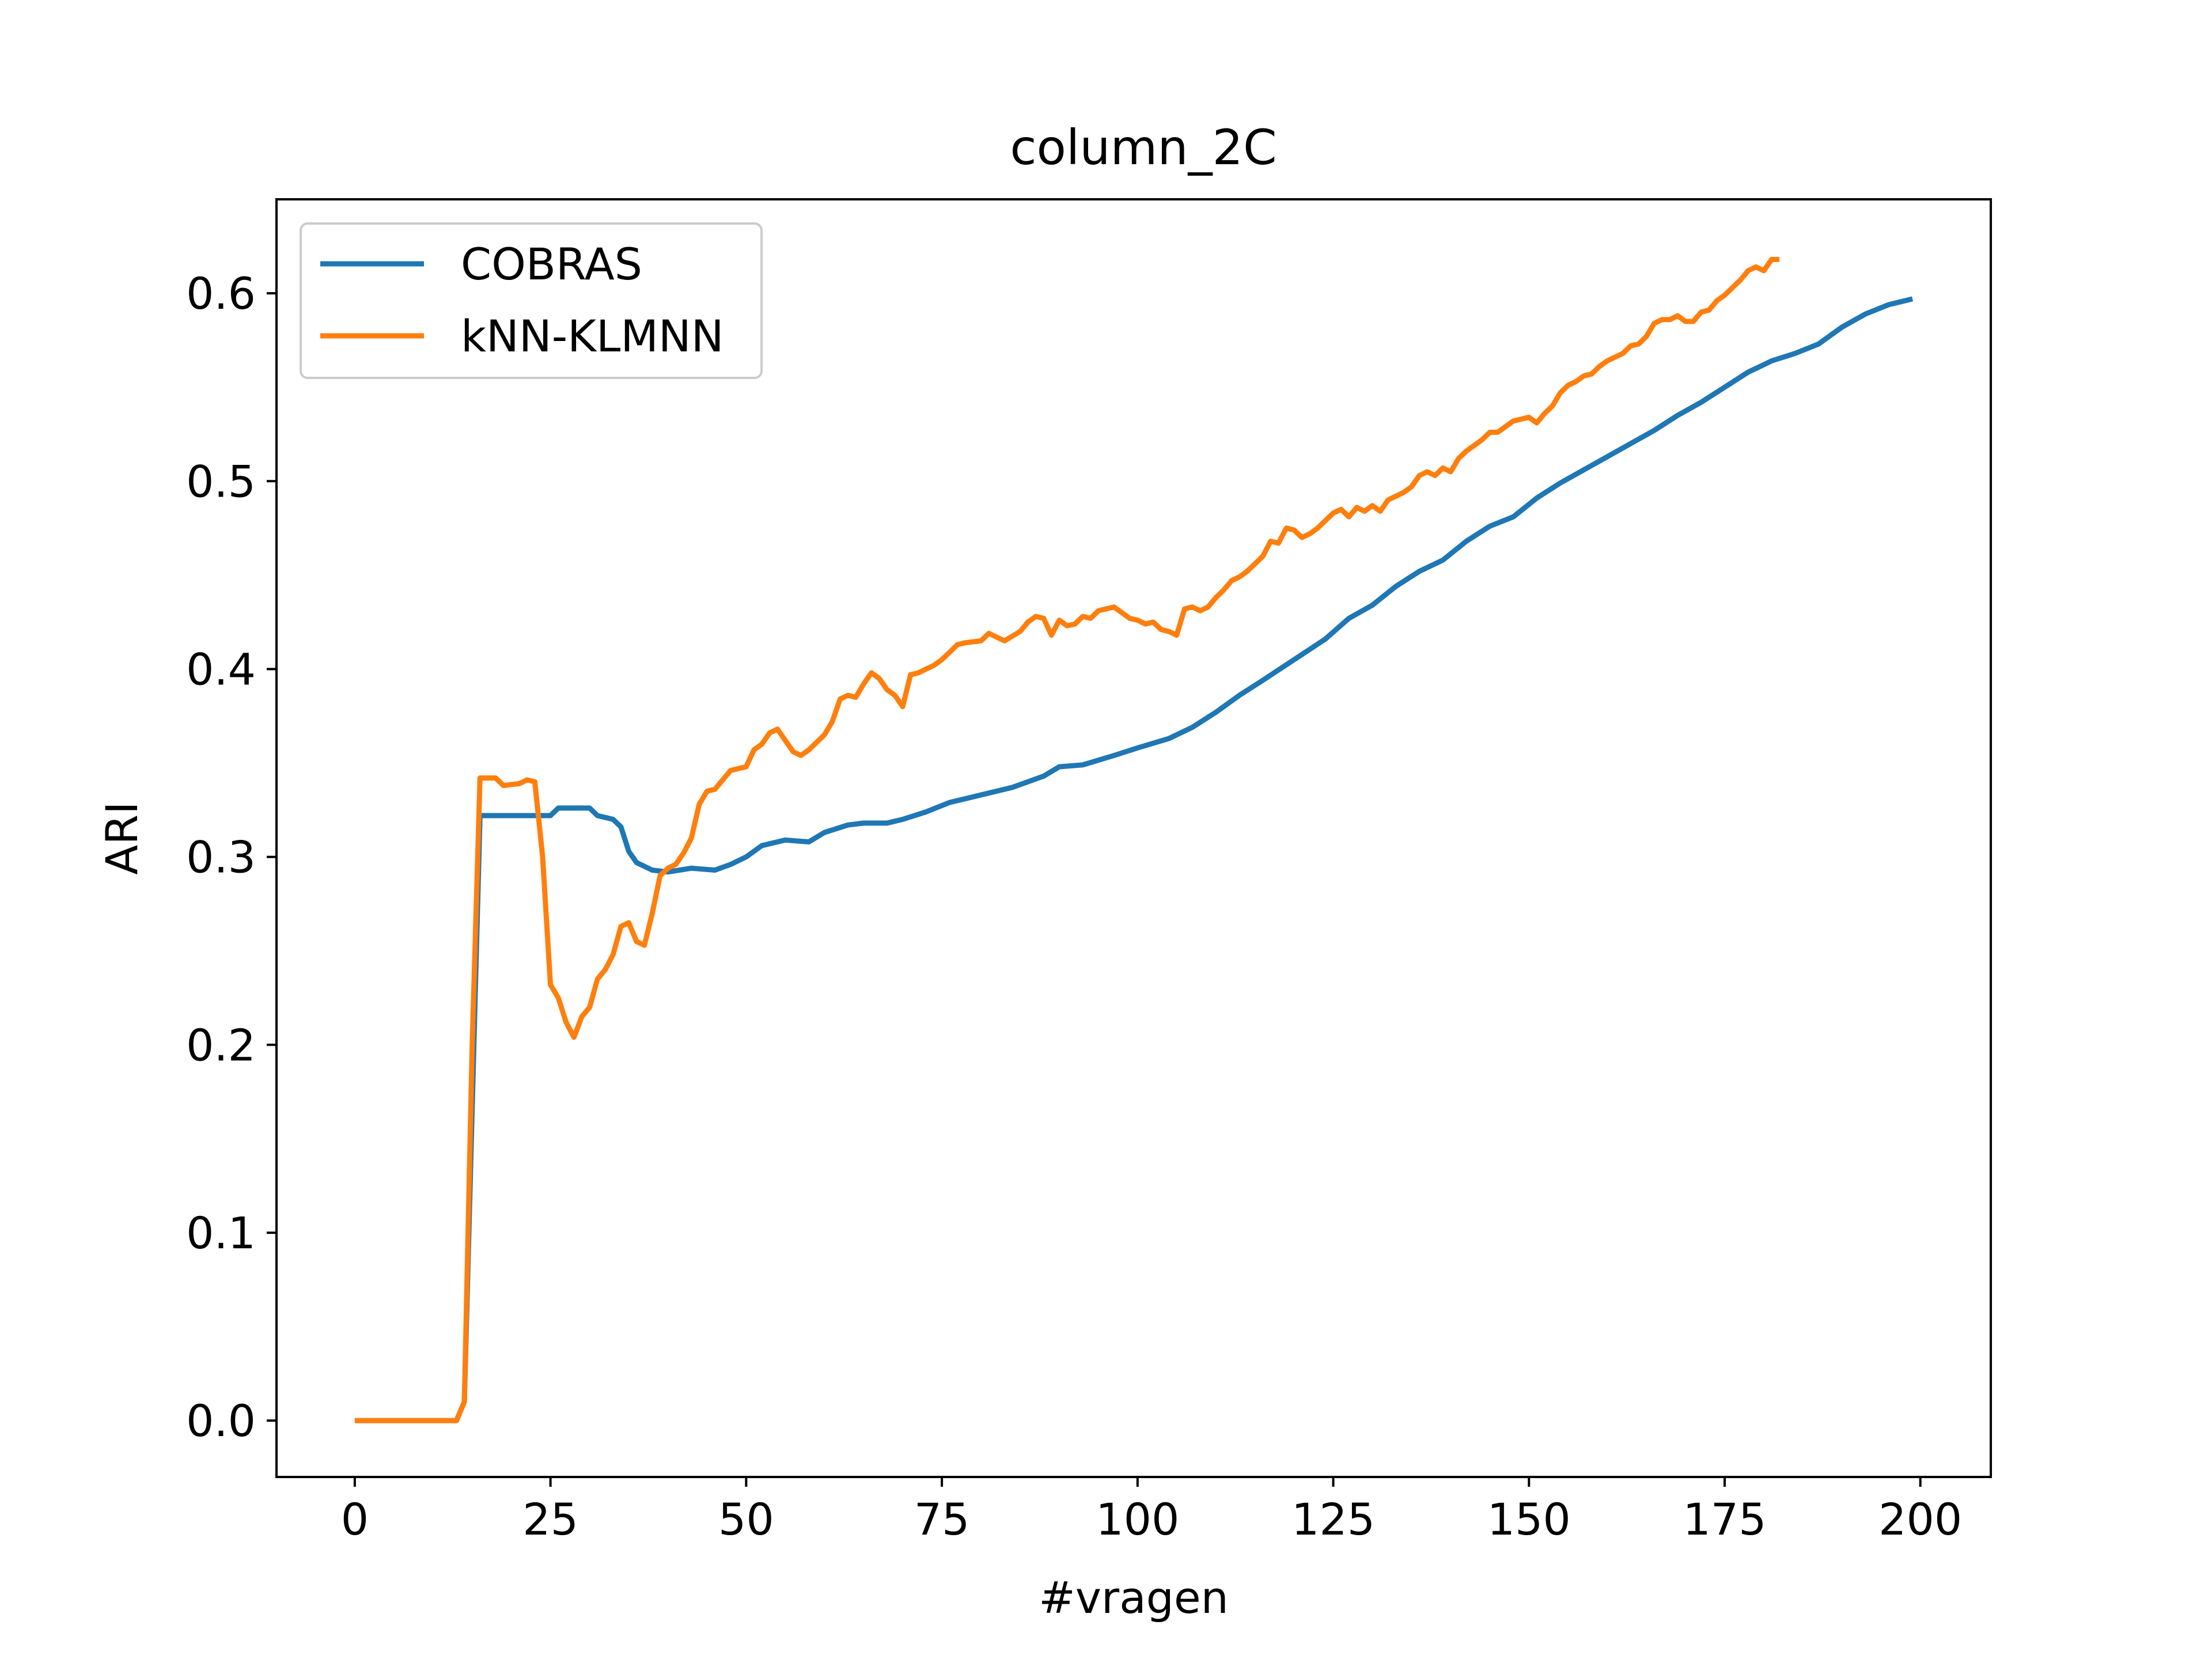 Image resolution: width=2212 pixels, height=1659 pixels. I want to click on y-tick-label: 0.5, so click(221, 481).